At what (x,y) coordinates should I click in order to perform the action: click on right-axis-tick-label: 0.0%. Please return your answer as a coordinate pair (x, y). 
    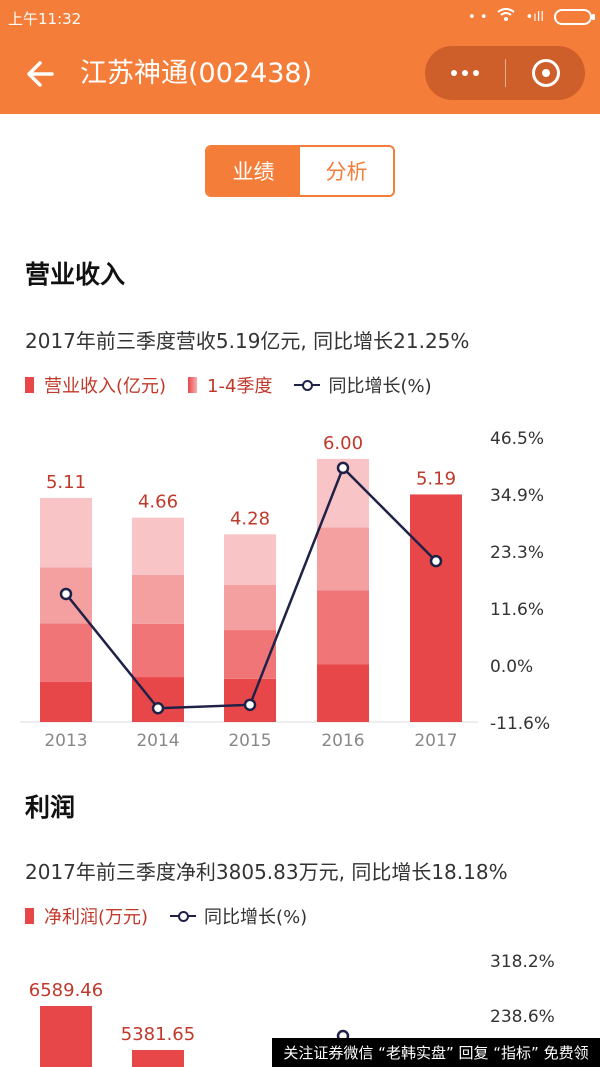
    Looking at the image, I should click on (511, 667).